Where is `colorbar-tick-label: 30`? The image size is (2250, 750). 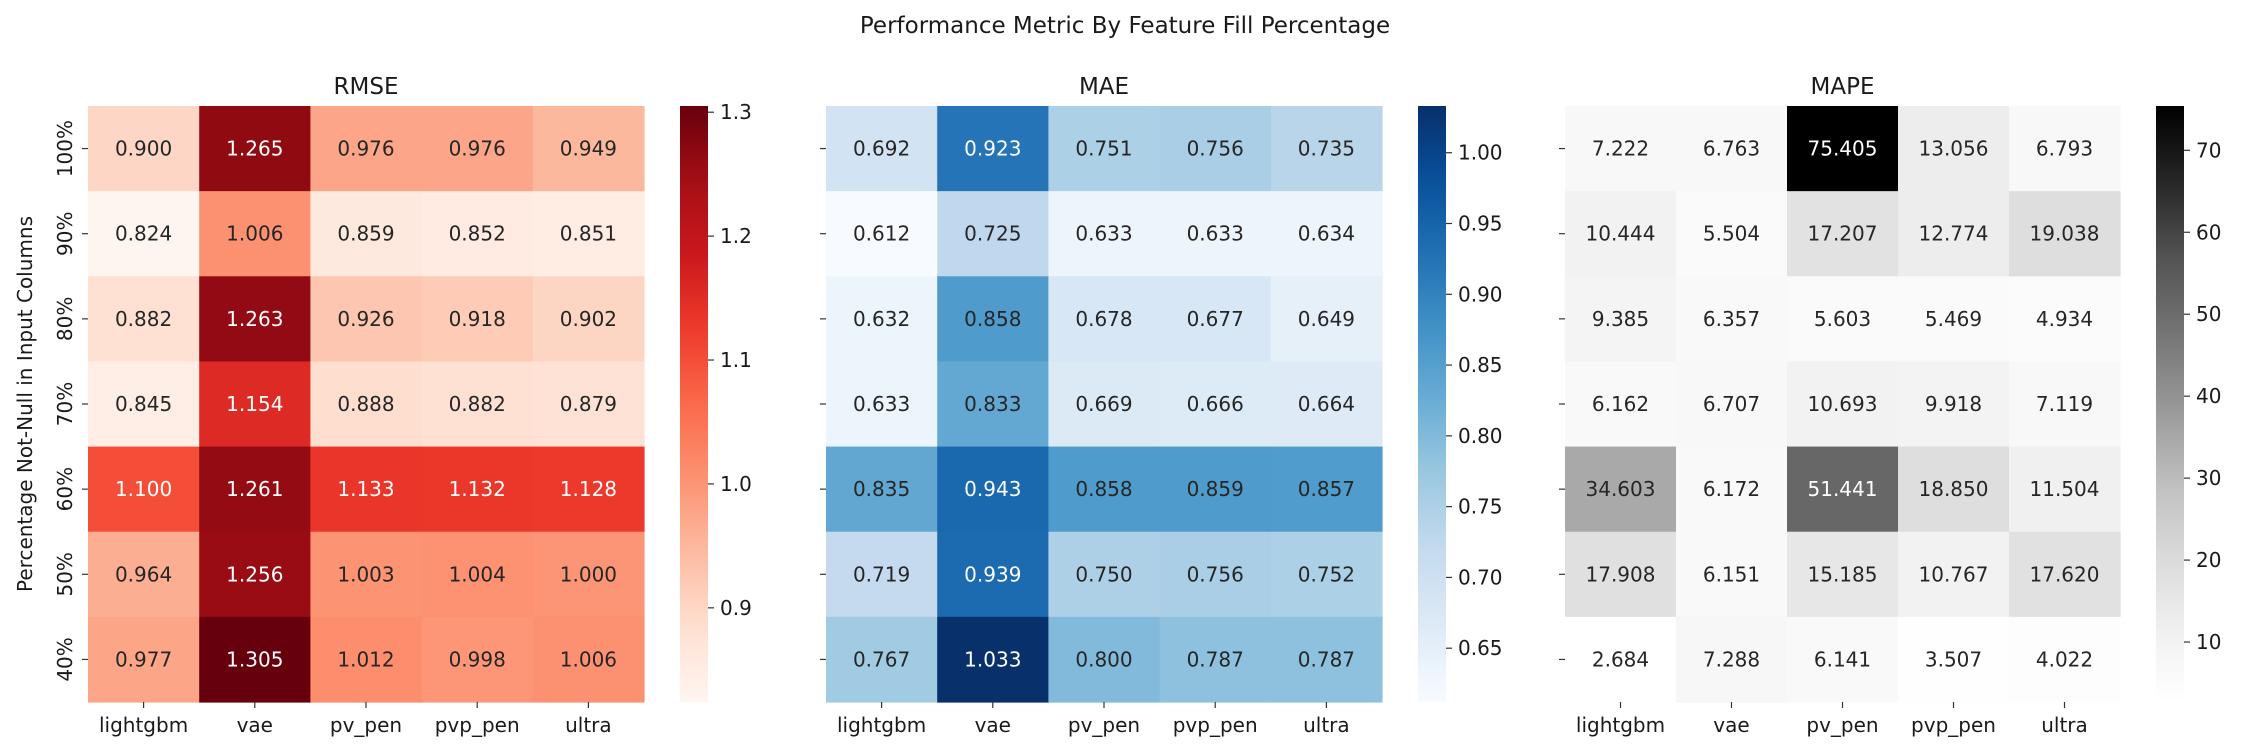 colorbar-tick-label: 30 is located at coordinates (2208, 478).